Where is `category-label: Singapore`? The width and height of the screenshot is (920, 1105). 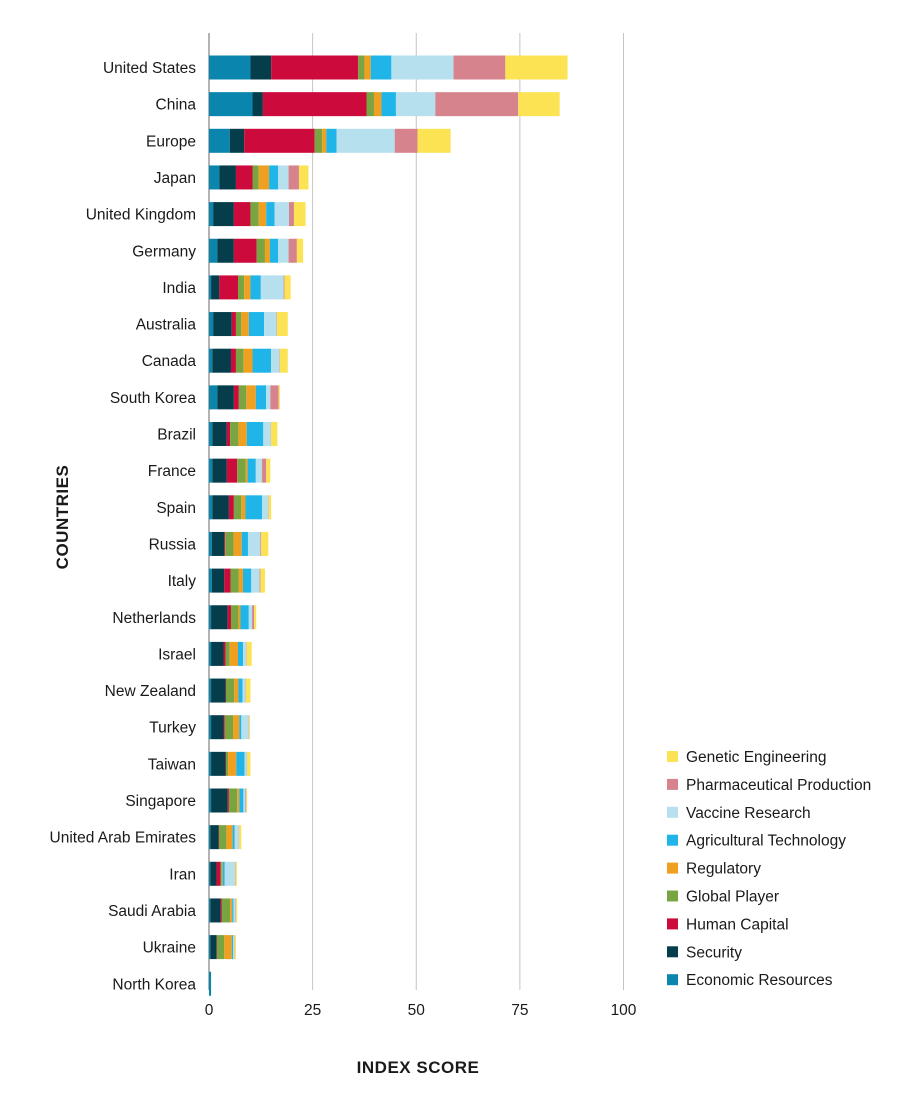 category-label: Singapore is located at coordinates (160, 801).